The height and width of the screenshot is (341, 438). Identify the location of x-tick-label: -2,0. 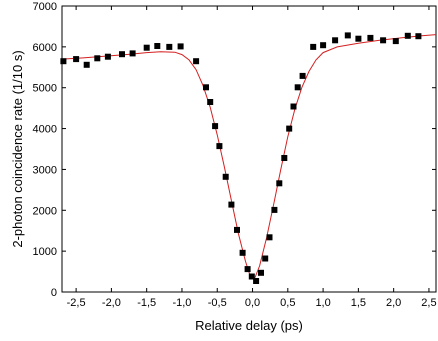
(111, 303).